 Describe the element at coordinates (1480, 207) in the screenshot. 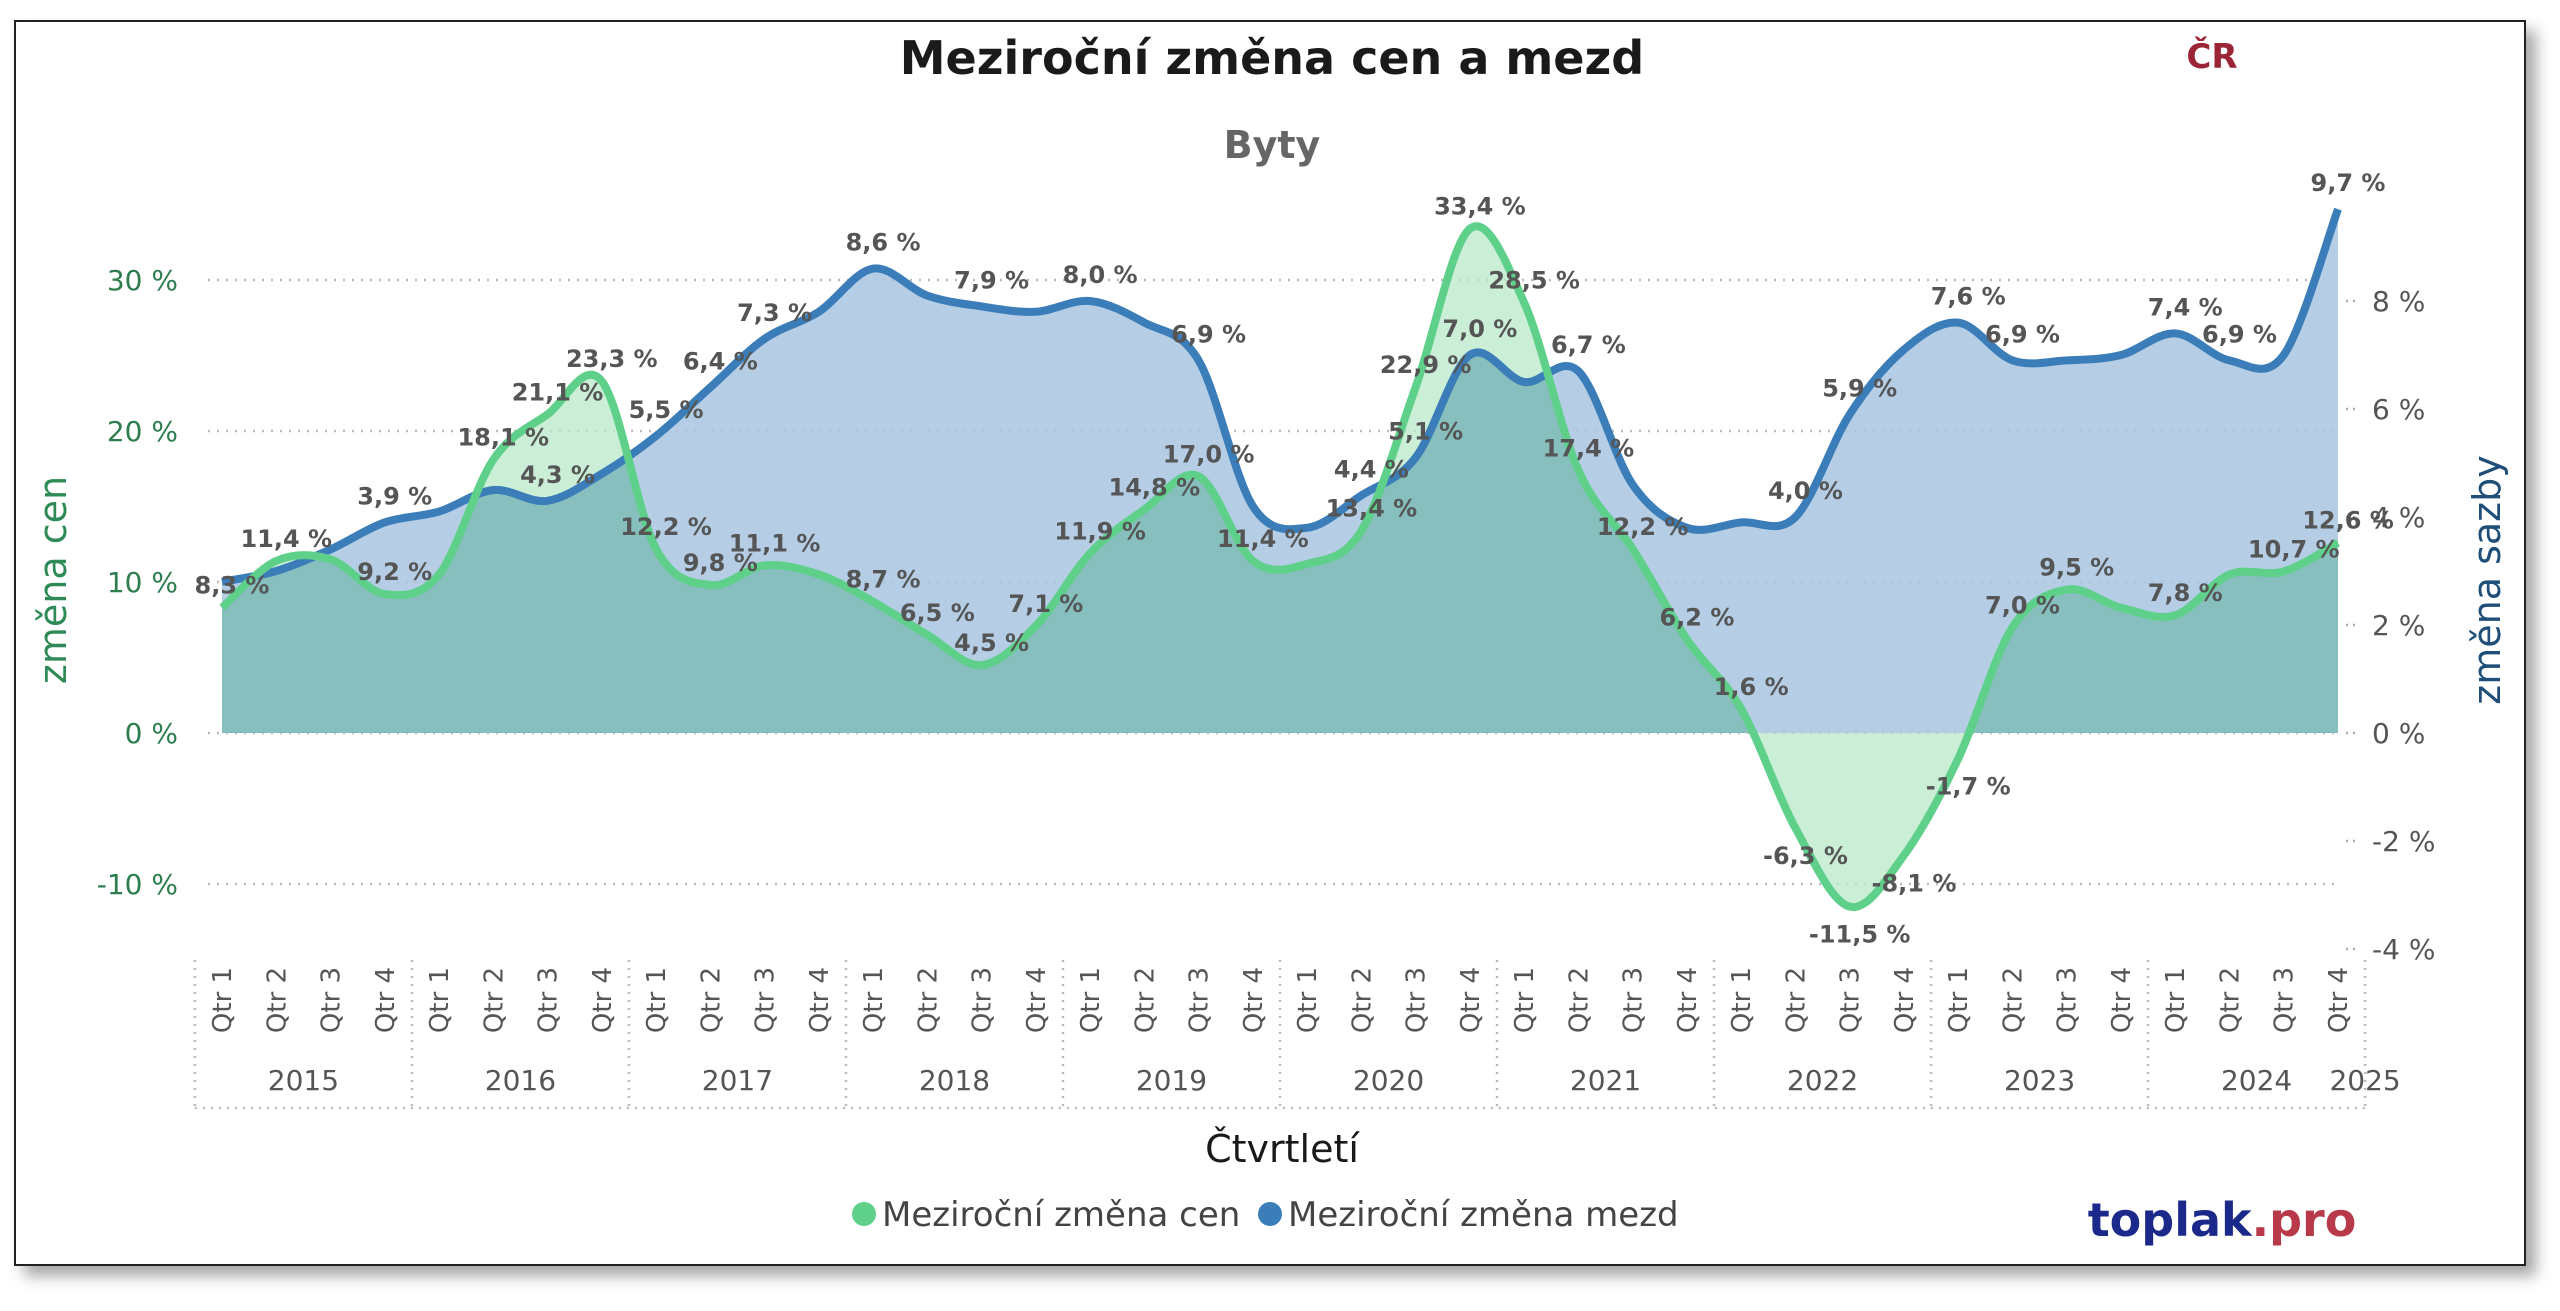

I see `price-data-label: 33,4 %` at that location.